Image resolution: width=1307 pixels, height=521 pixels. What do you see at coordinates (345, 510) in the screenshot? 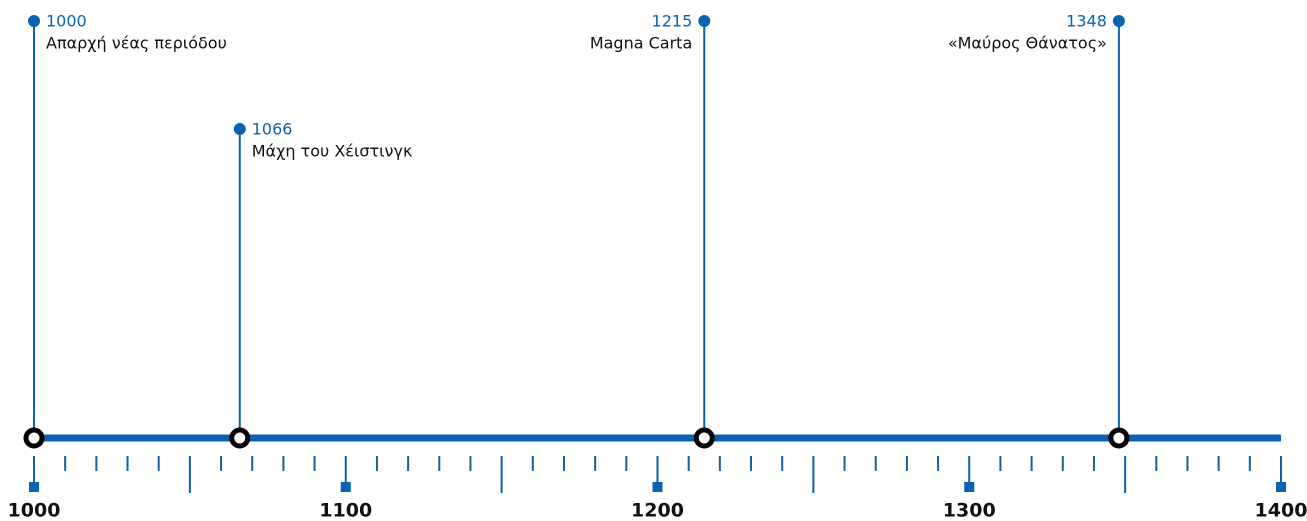
I see `x-tick-label: 1100` at bounding box center [345, 510].